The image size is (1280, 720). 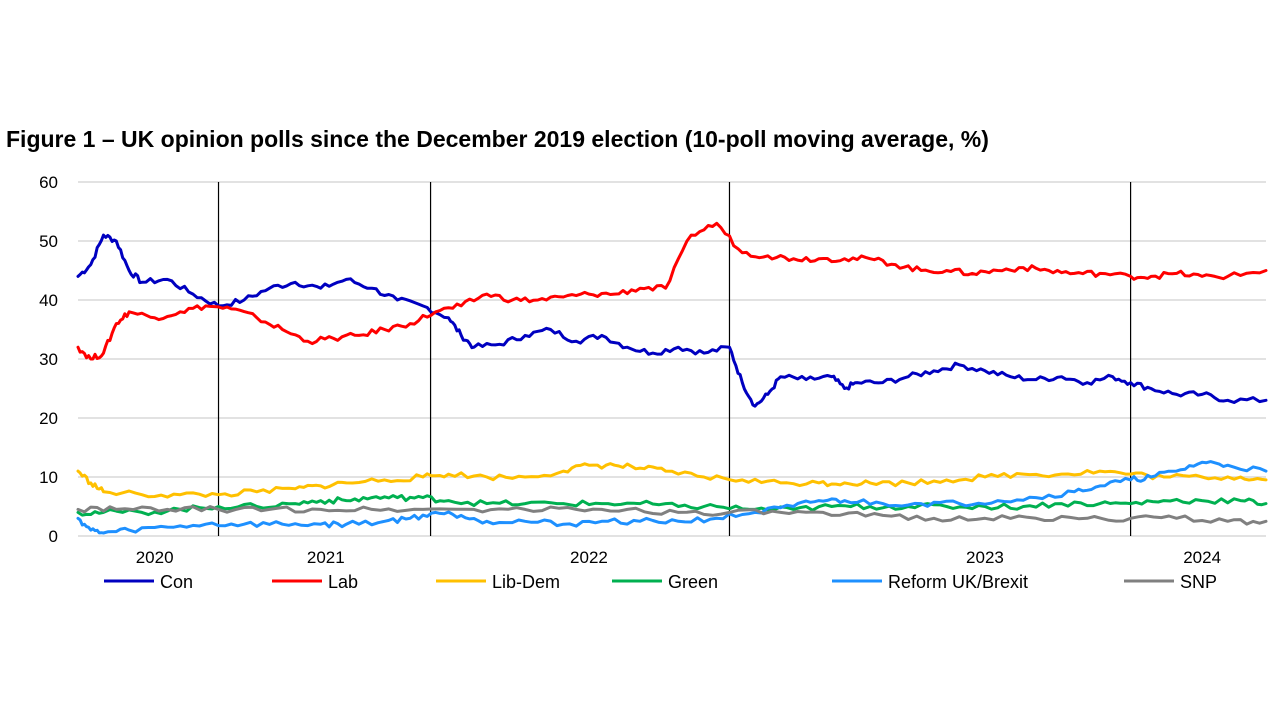 I want to click on x-tick-2024: 2024, so click(x=1202, y=557).